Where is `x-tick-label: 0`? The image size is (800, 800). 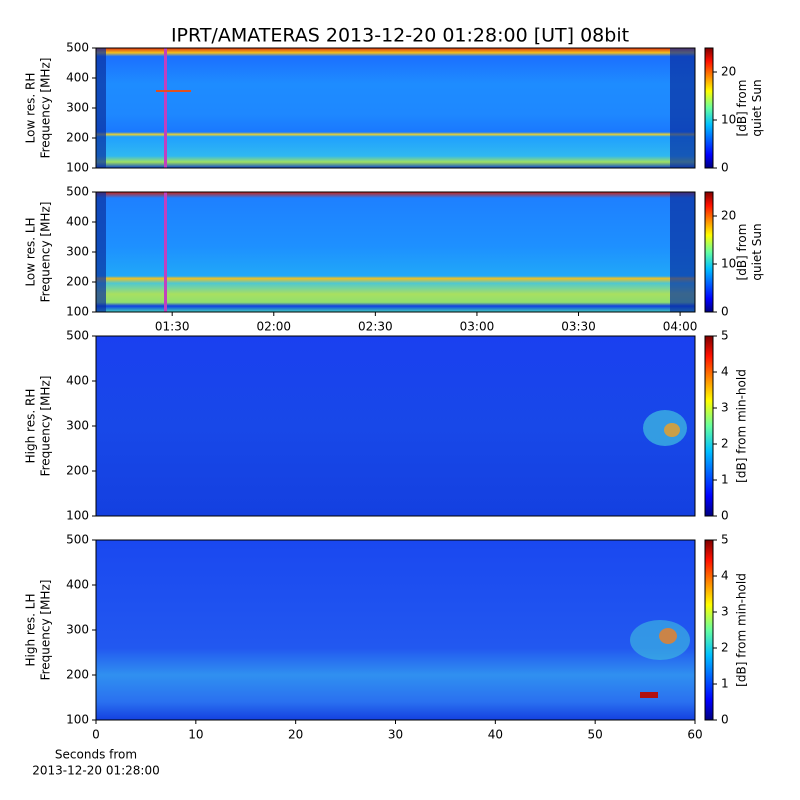 x-tick-label: 0 is located at coordinates (96, 735).